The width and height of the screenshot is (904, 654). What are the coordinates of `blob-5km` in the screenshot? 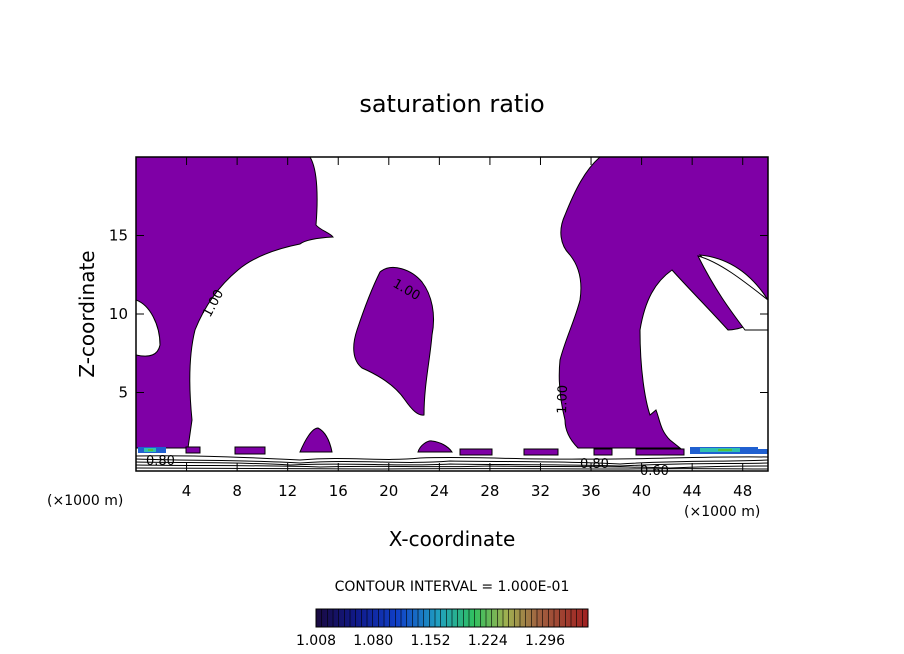 It's located at (193, 450).